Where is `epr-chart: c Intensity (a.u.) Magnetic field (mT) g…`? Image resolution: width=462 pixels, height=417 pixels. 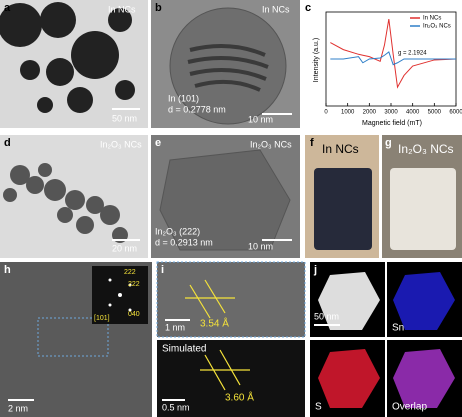 epr-chart: c Intensity (a.u.) Magnetic field (mT) g… is located at coordinates (366, 64).